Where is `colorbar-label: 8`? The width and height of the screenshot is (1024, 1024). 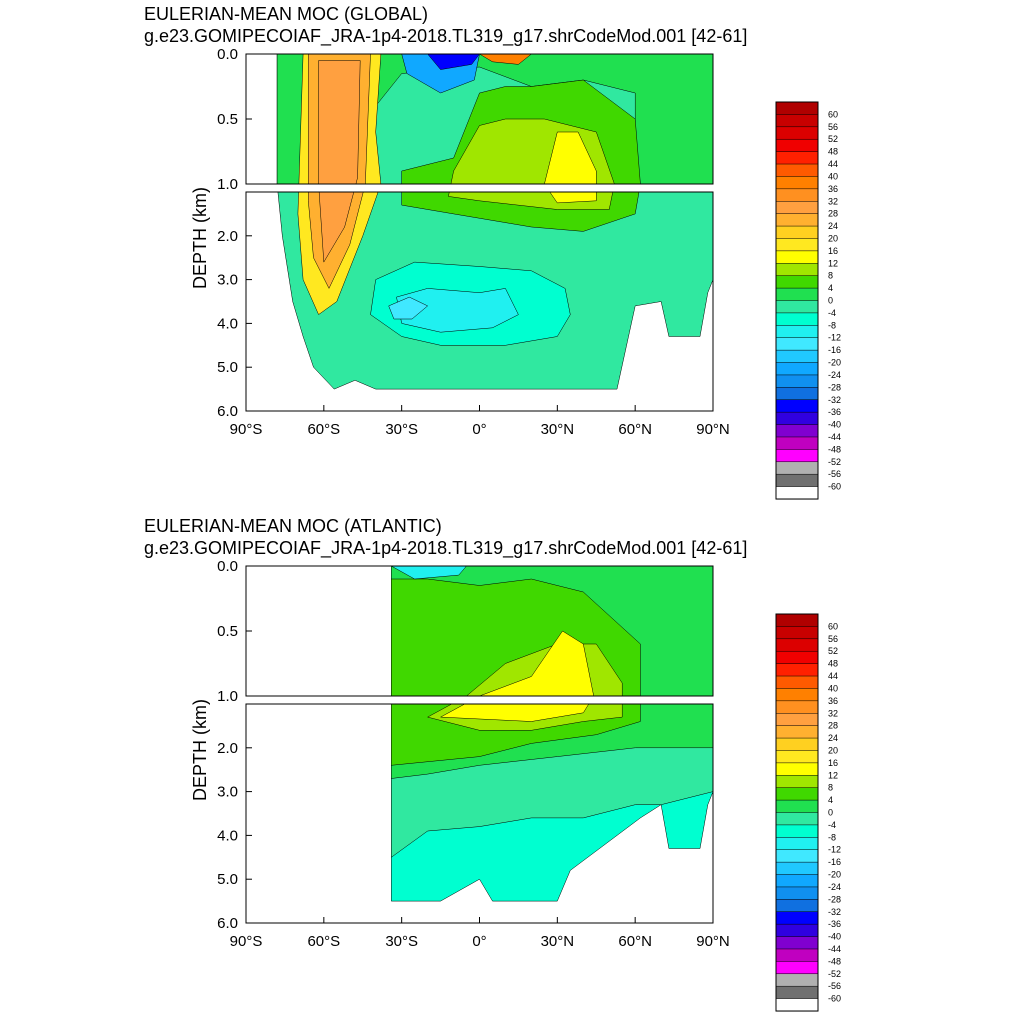 colorbar-label: 8 is located at coordinates (830, 788).